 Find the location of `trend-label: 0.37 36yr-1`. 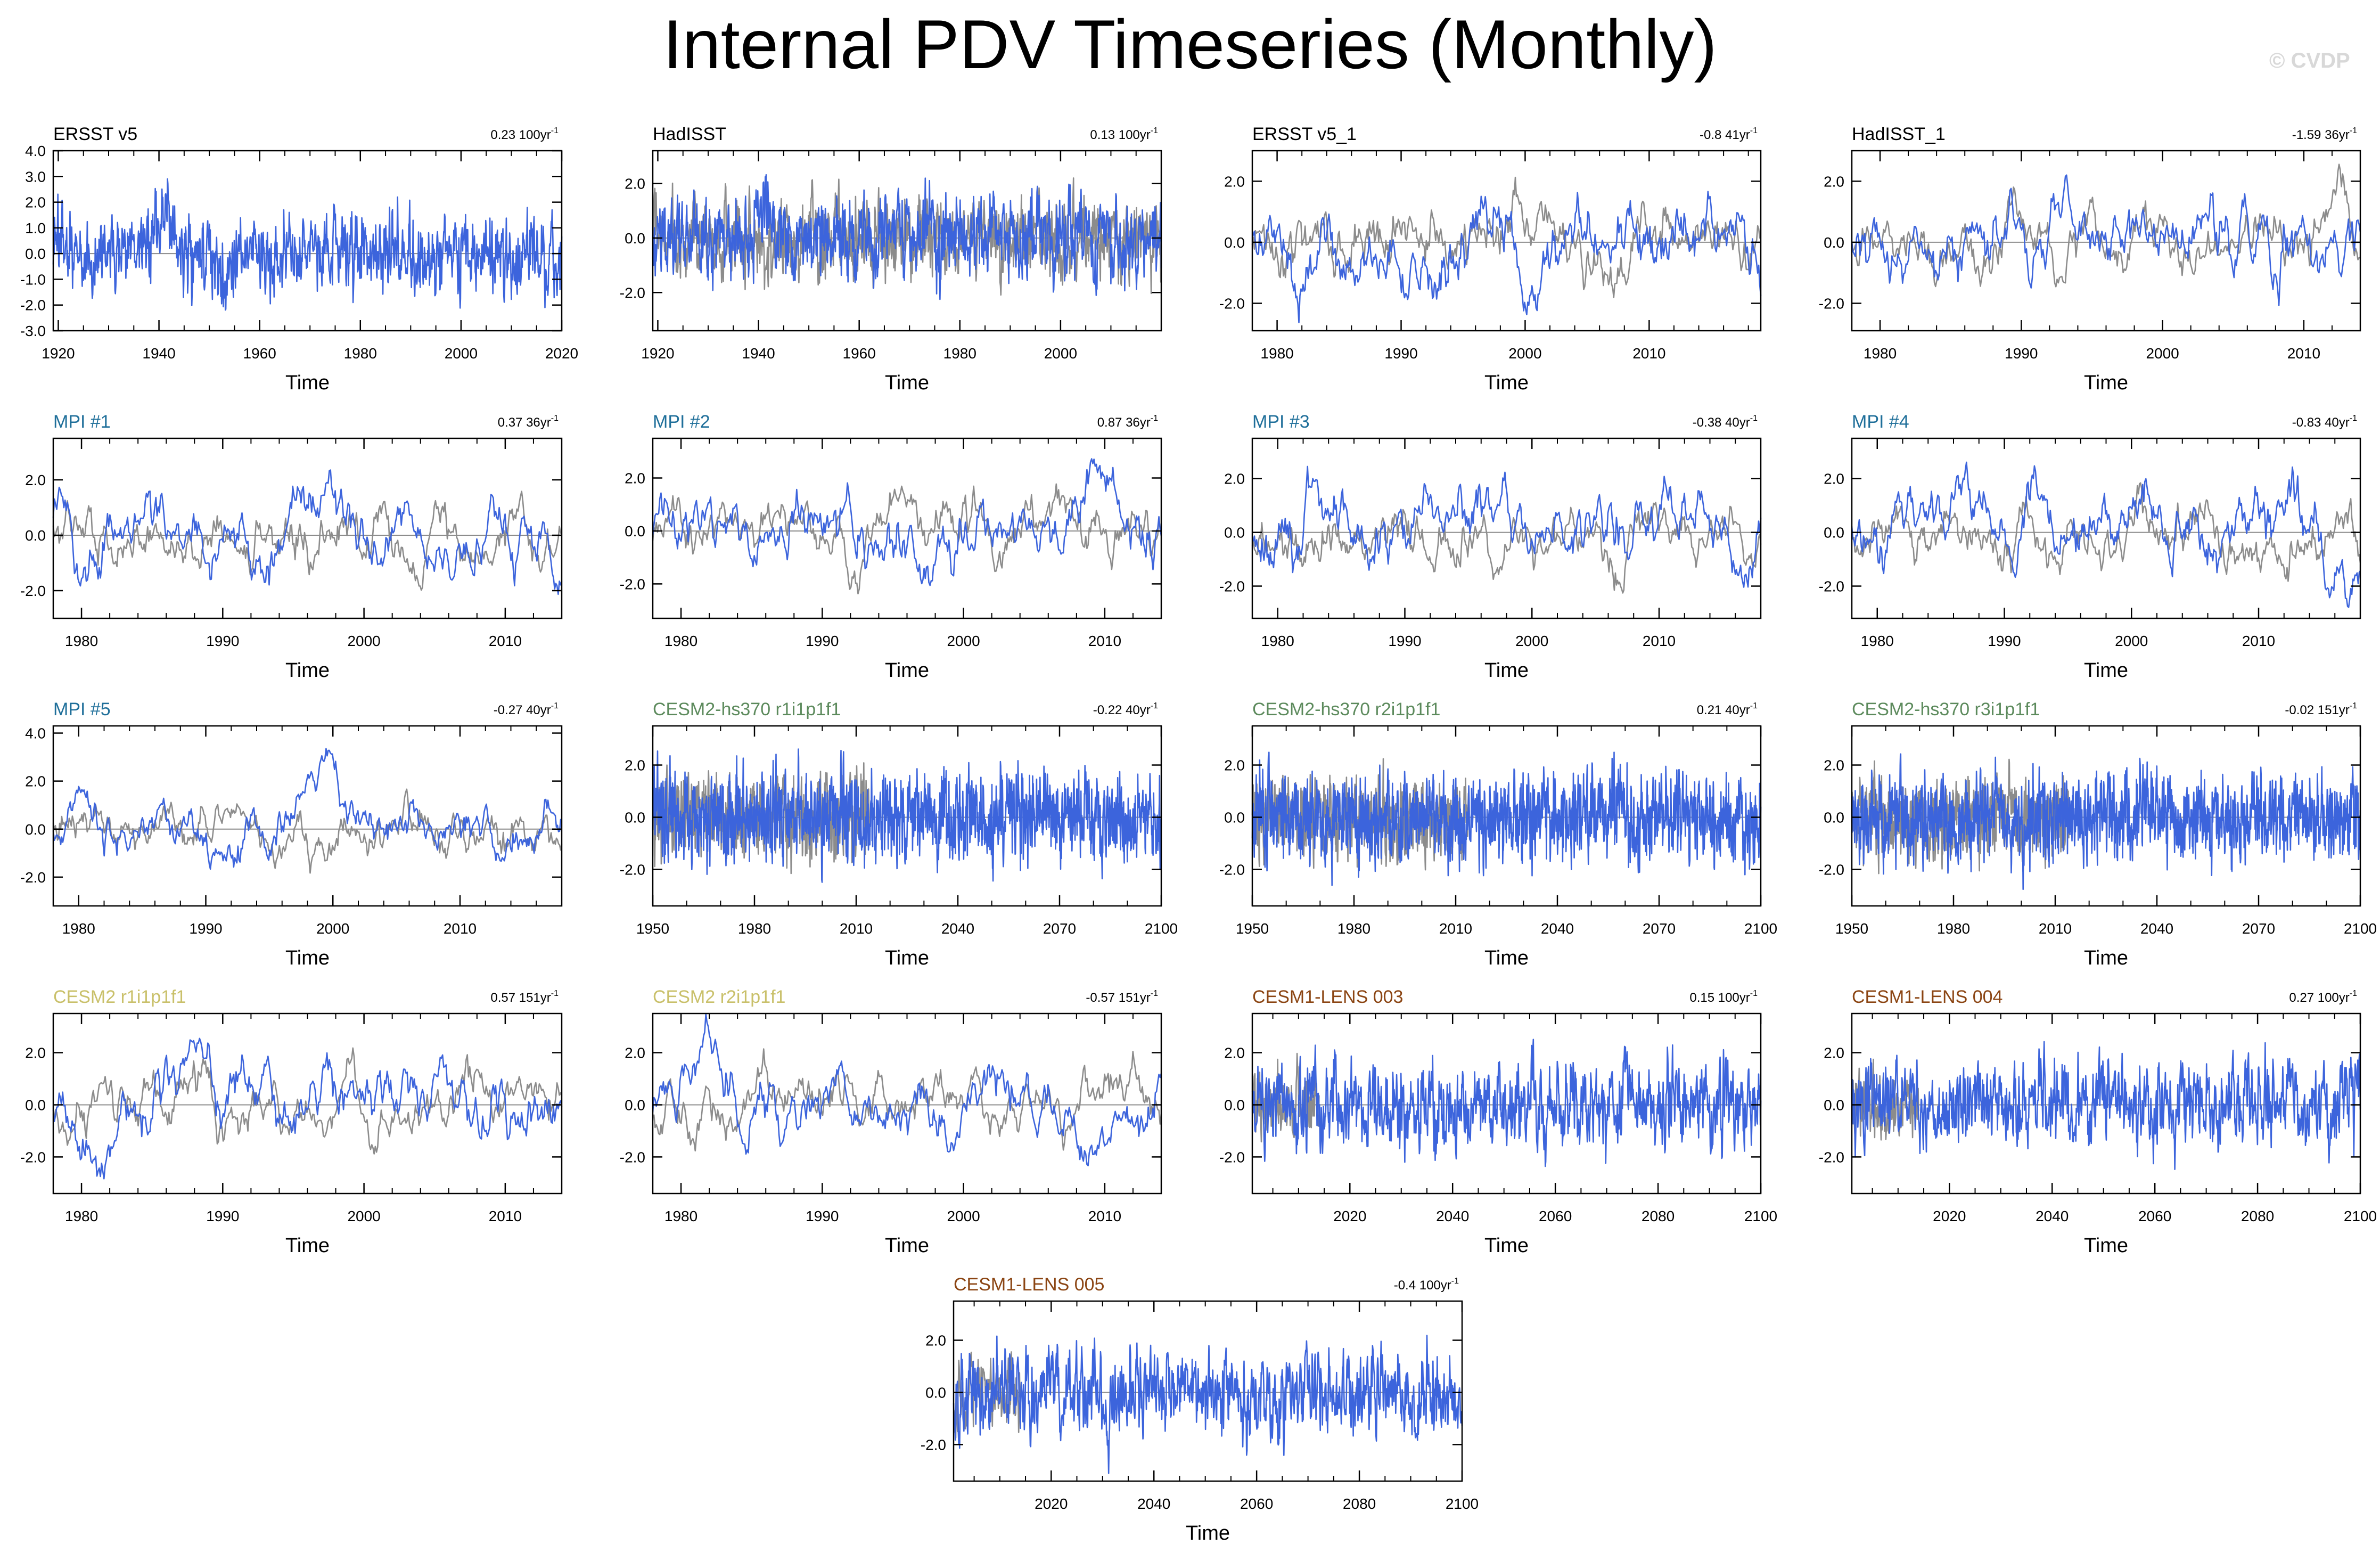

trend-label: 0.37 36yr-1 is located at coordinates (528, 422).